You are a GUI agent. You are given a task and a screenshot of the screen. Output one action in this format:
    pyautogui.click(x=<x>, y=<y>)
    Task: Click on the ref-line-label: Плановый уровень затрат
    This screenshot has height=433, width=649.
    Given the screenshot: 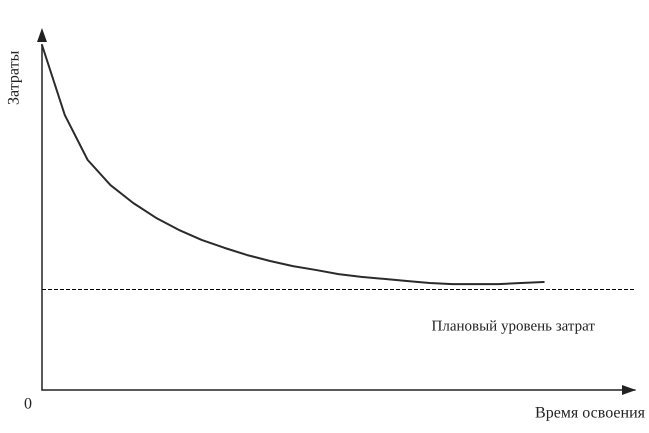 What is the action you would take?
    pyautogui.click(x=514, y=326)
    